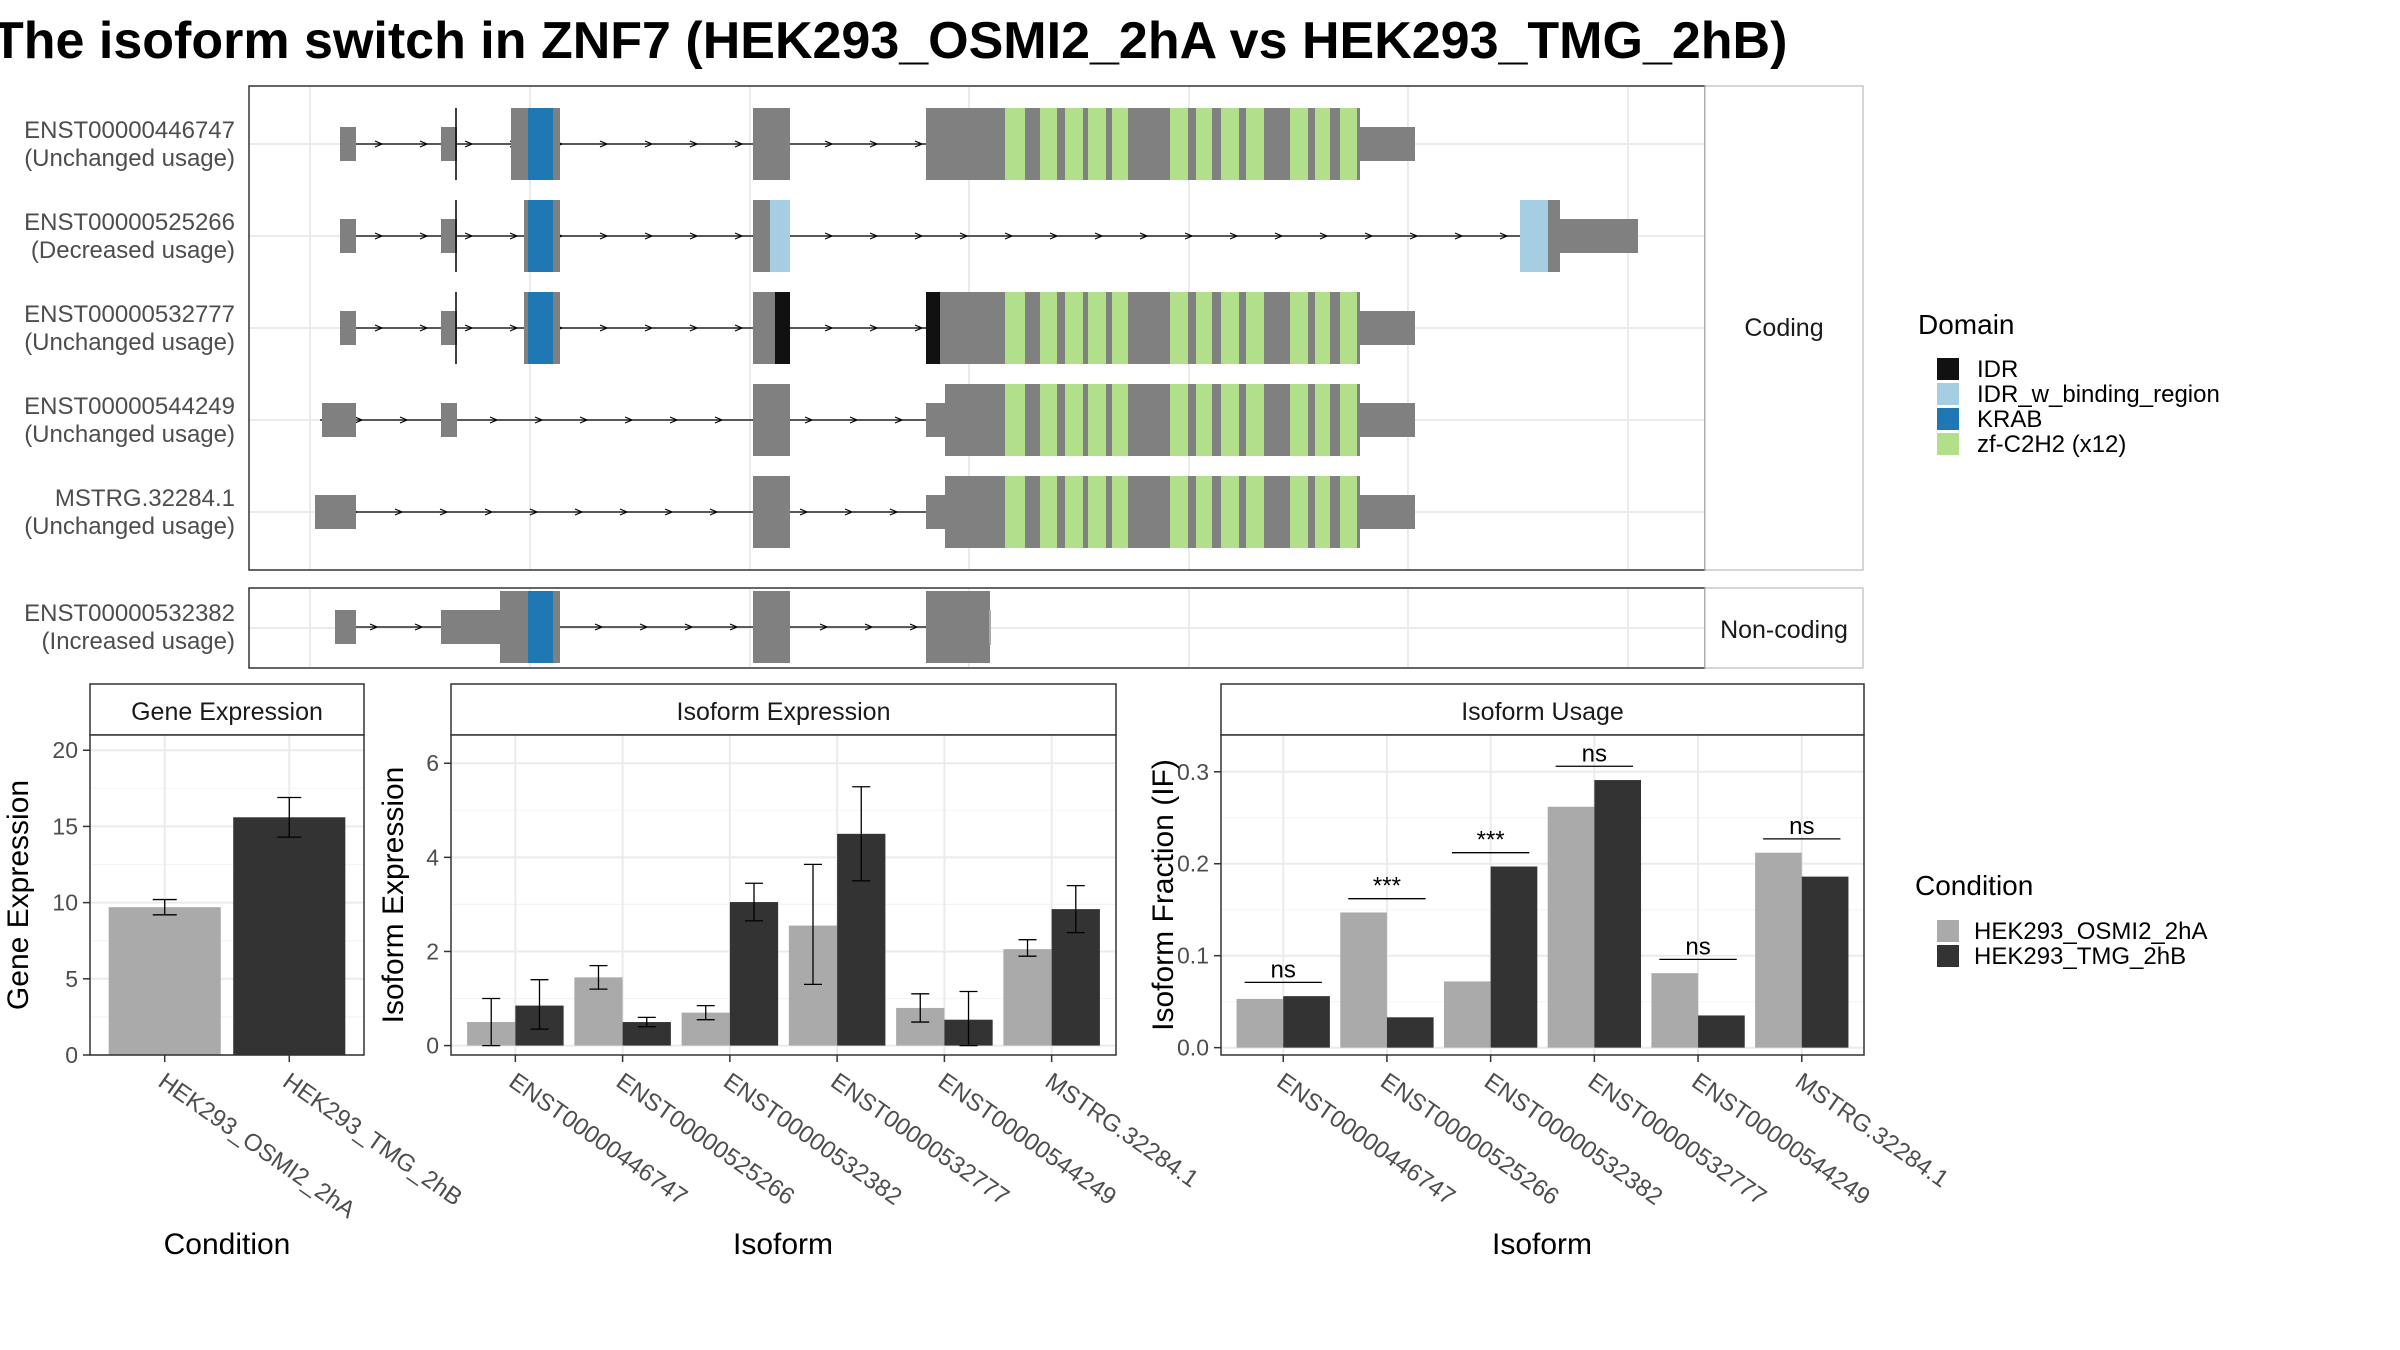 The image size is (2400, 1350). Describe the element at coordinates (129, 613) in the screenshot. I see `transcript-id-label: ENST00000532382` at that location.